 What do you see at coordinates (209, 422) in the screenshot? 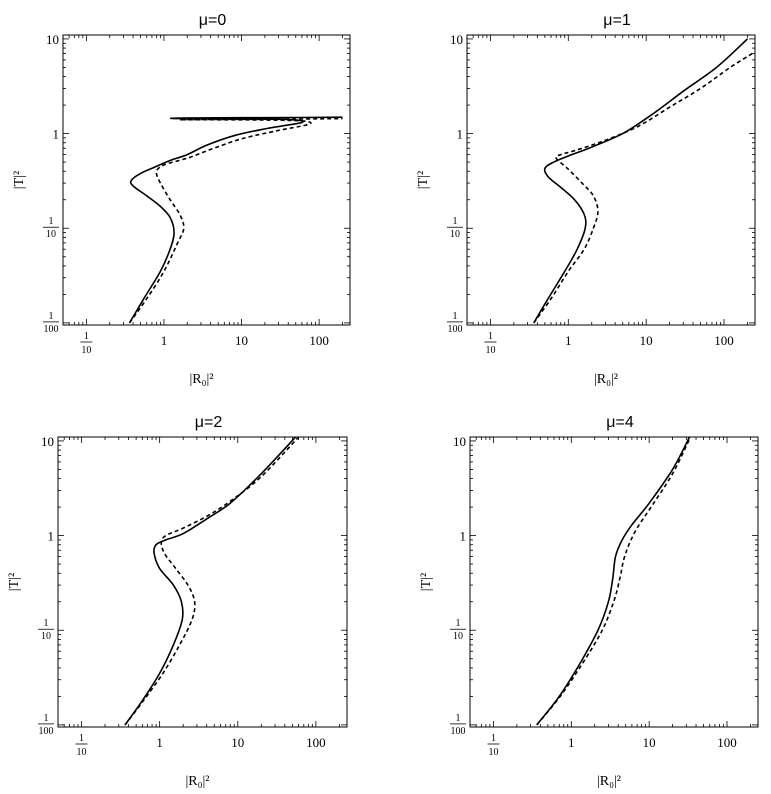
I see `chart-title: μ=2` at bounding box center [209, 422].